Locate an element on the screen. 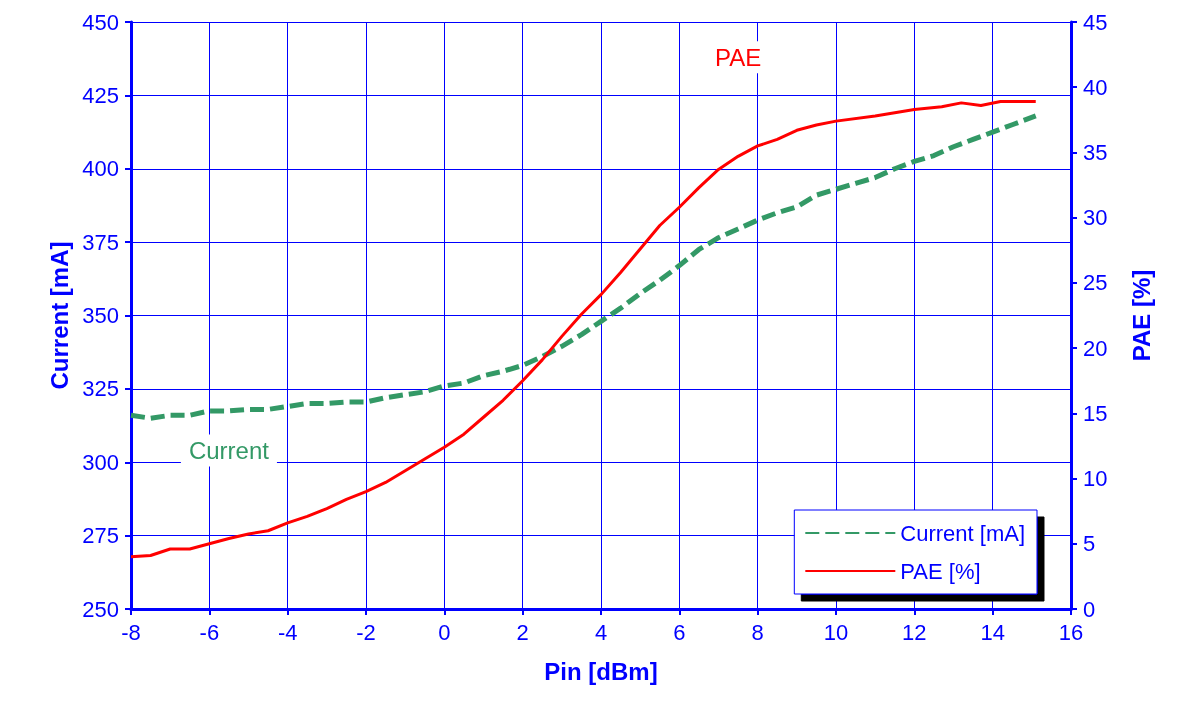 The image size is (1182, 724). x-tick-label: 2 is located at coordinates (522, 632).